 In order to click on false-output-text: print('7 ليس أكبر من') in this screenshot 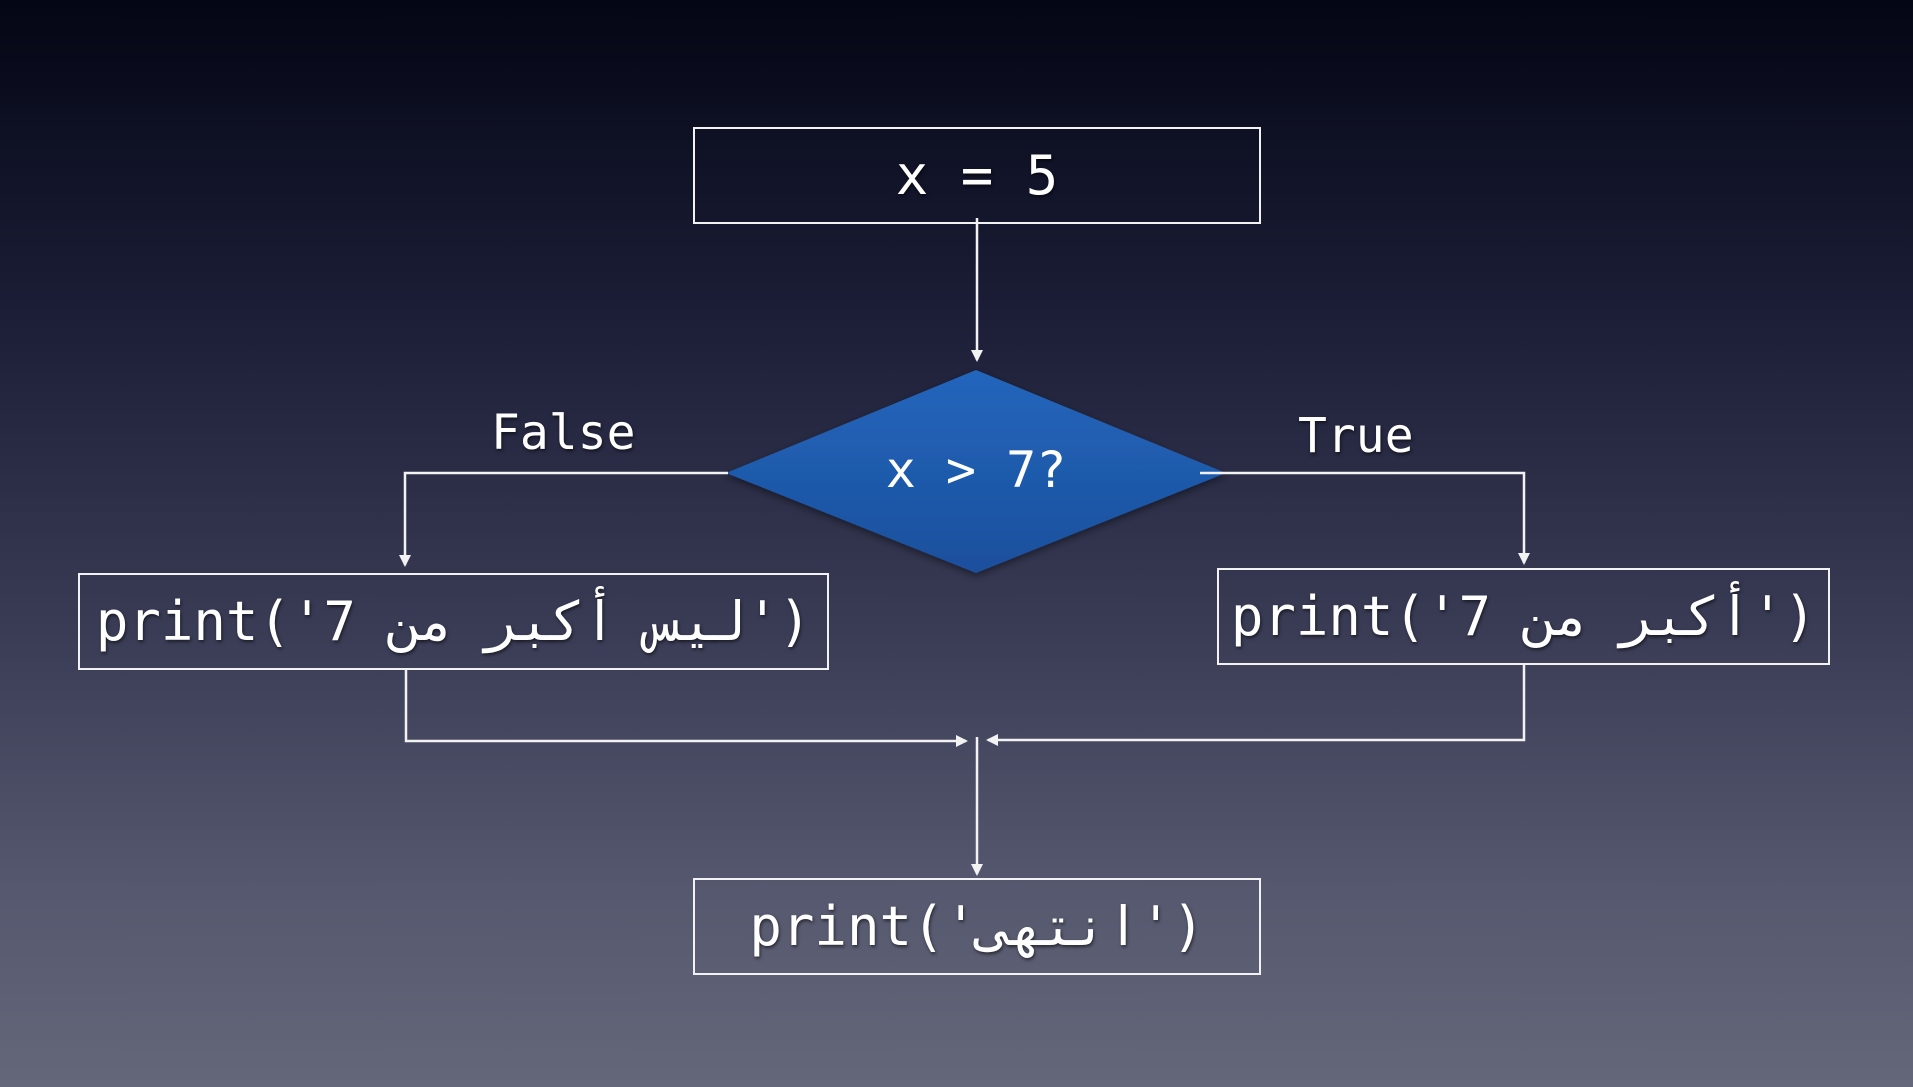, I will do `click(453, 621)`.